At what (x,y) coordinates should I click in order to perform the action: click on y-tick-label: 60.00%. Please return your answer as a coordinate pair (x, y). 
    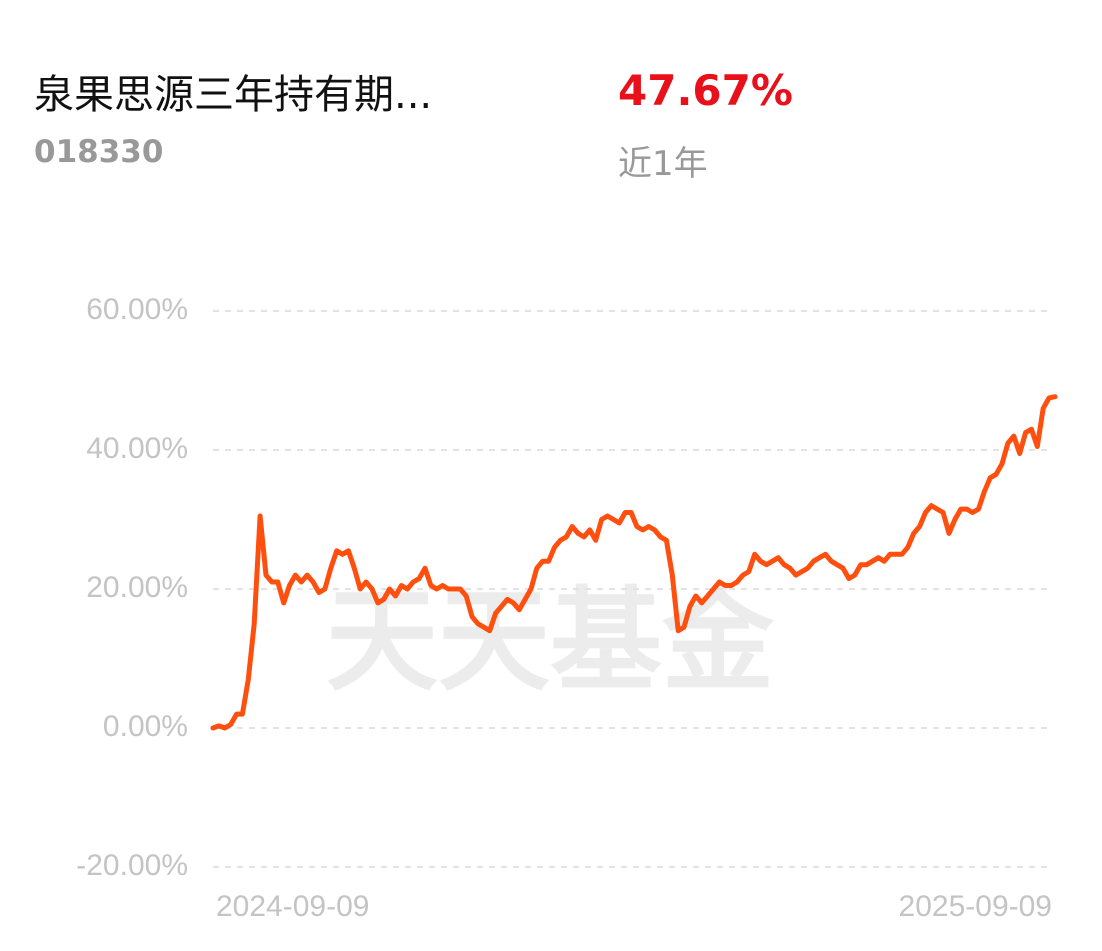
    Looking at the image, I should click on (137, 309).